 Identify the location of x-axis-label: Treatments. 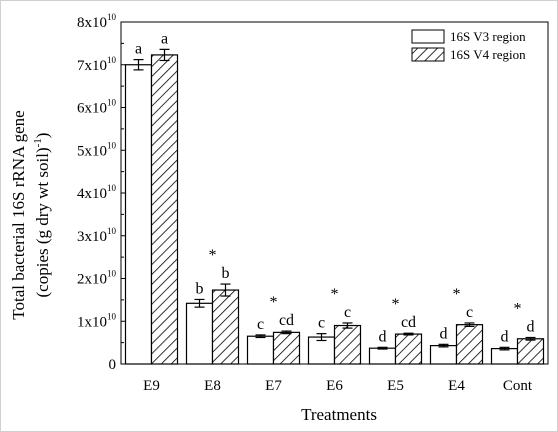
(339, 414).